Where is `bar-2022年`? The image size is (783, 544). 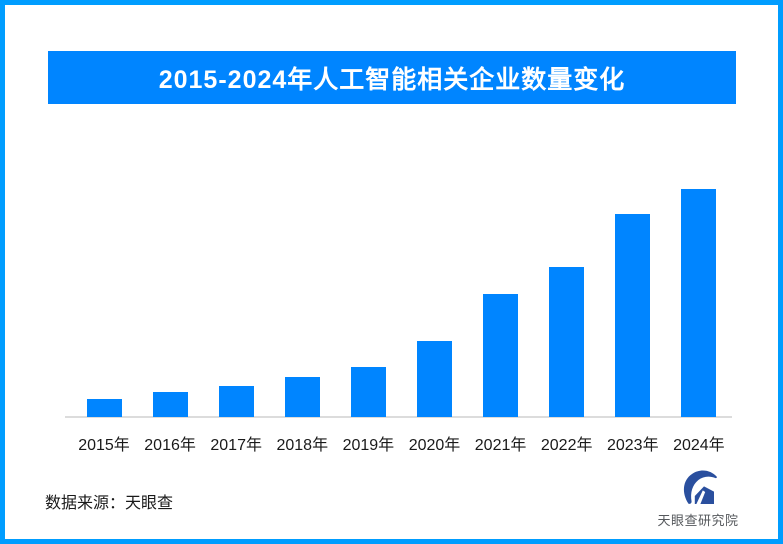
bar-2022年 is located at coordinates (567, 342).